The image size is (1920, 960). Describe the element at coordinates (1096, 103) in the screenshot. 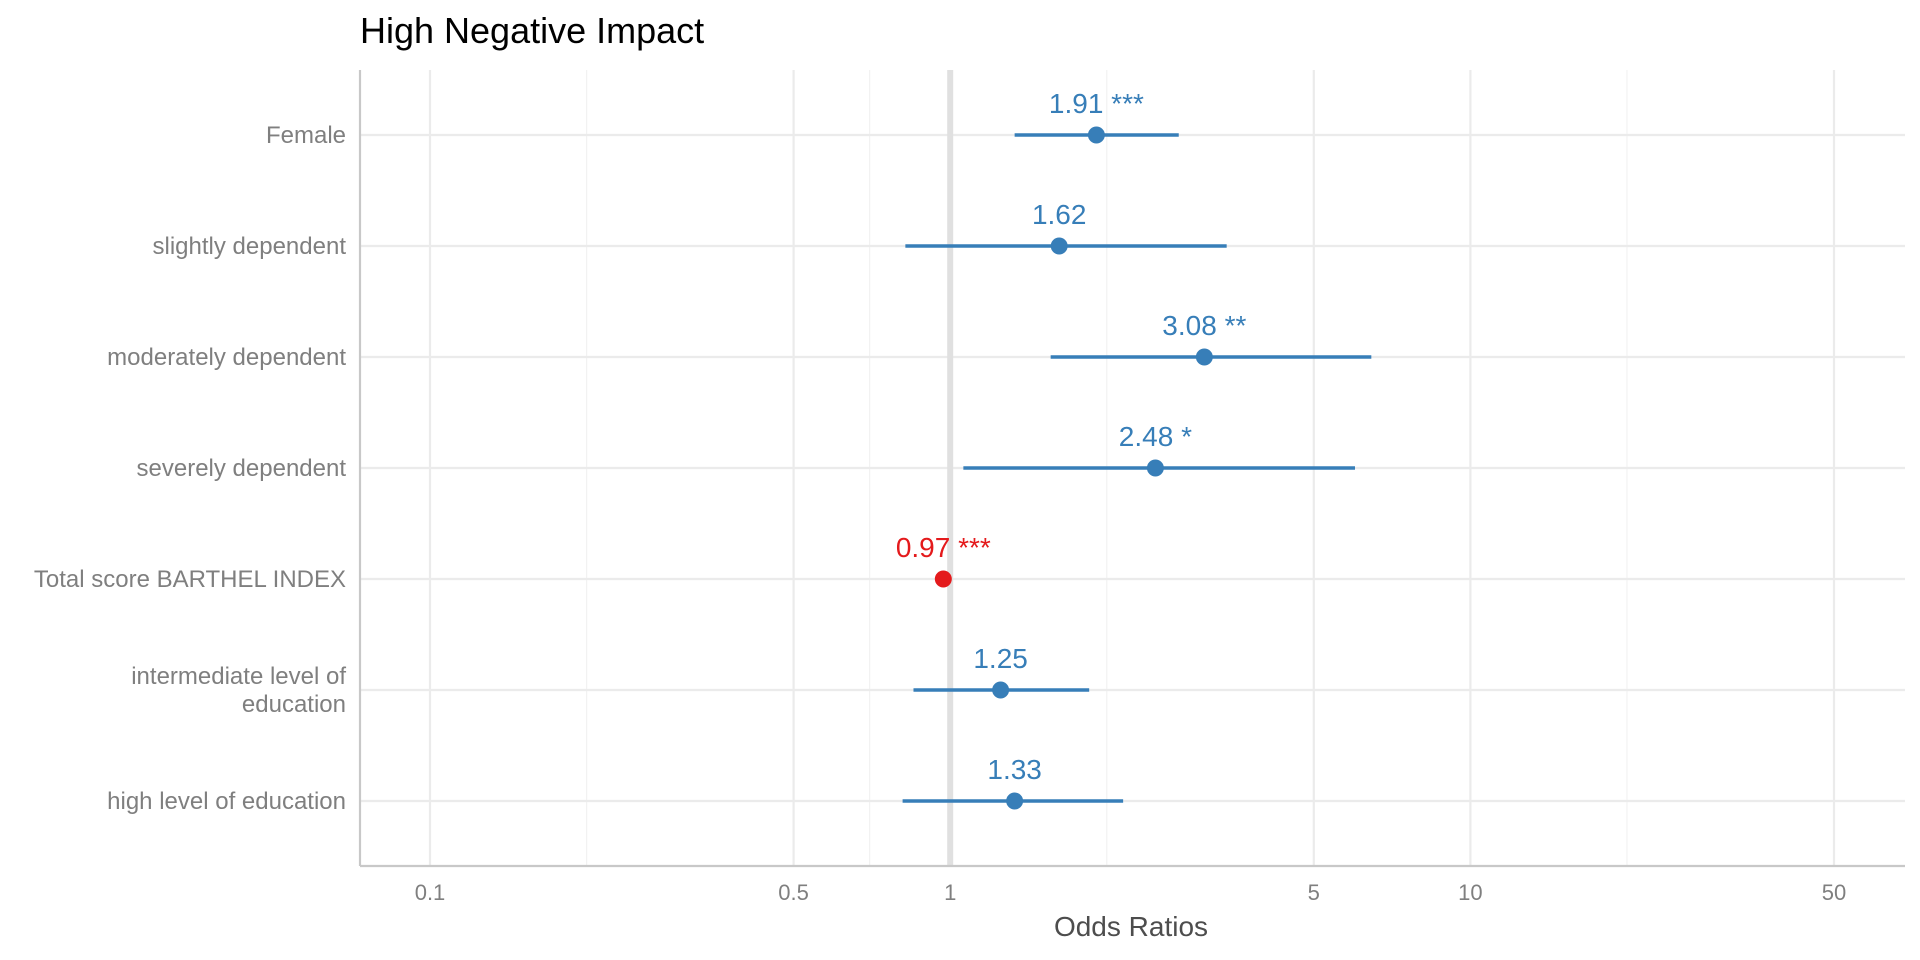

I see `estimate-label: 1.91 ***` at that location.